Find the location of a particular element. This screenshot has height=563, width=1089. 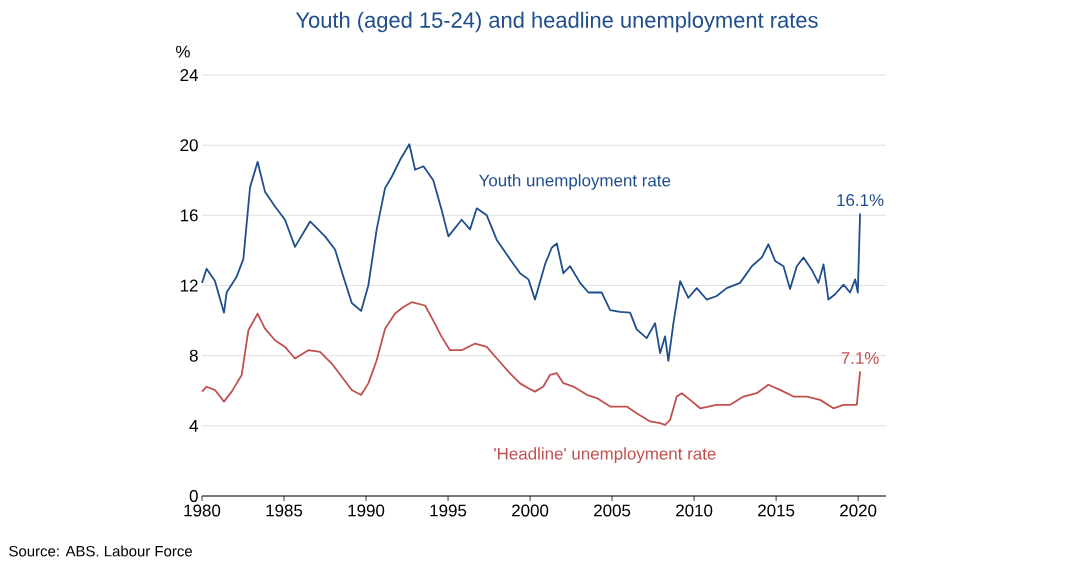

y-tick-label: 24 is located at coordinates (189, 75).